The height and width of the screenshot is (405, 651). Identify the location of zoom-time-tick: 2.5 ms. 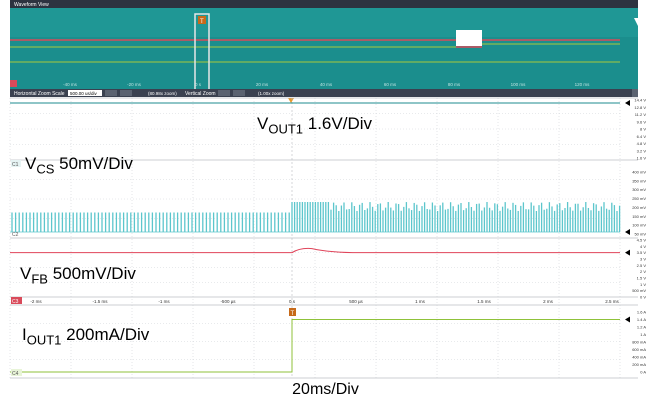
(612, 301).